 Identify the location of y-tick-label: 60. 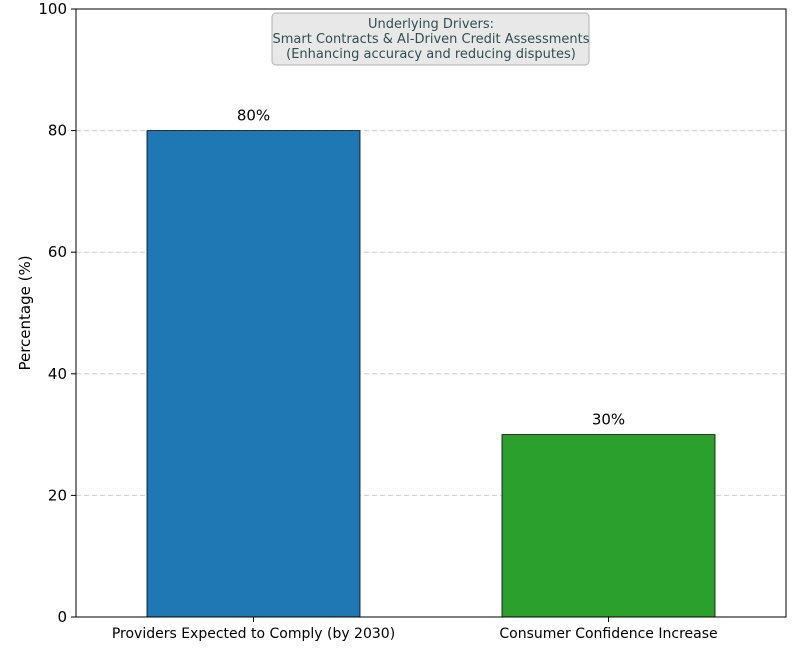
(57, 252).